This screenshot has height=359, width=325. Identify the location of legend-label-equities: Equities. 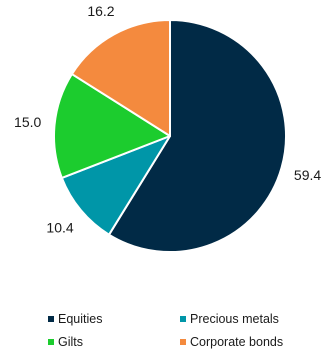
(80, 319).